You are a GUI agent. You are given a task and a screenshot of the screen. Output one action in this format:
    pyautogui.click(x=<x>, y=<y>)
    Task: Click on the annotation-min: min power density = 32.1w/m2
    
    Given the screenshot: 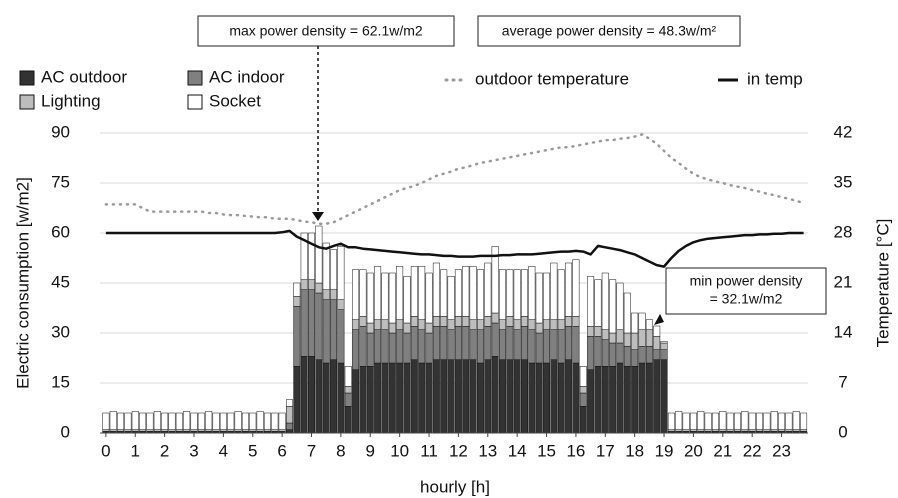 What is the action you would take?
    pyautogui.click(x=740, y=296)
    